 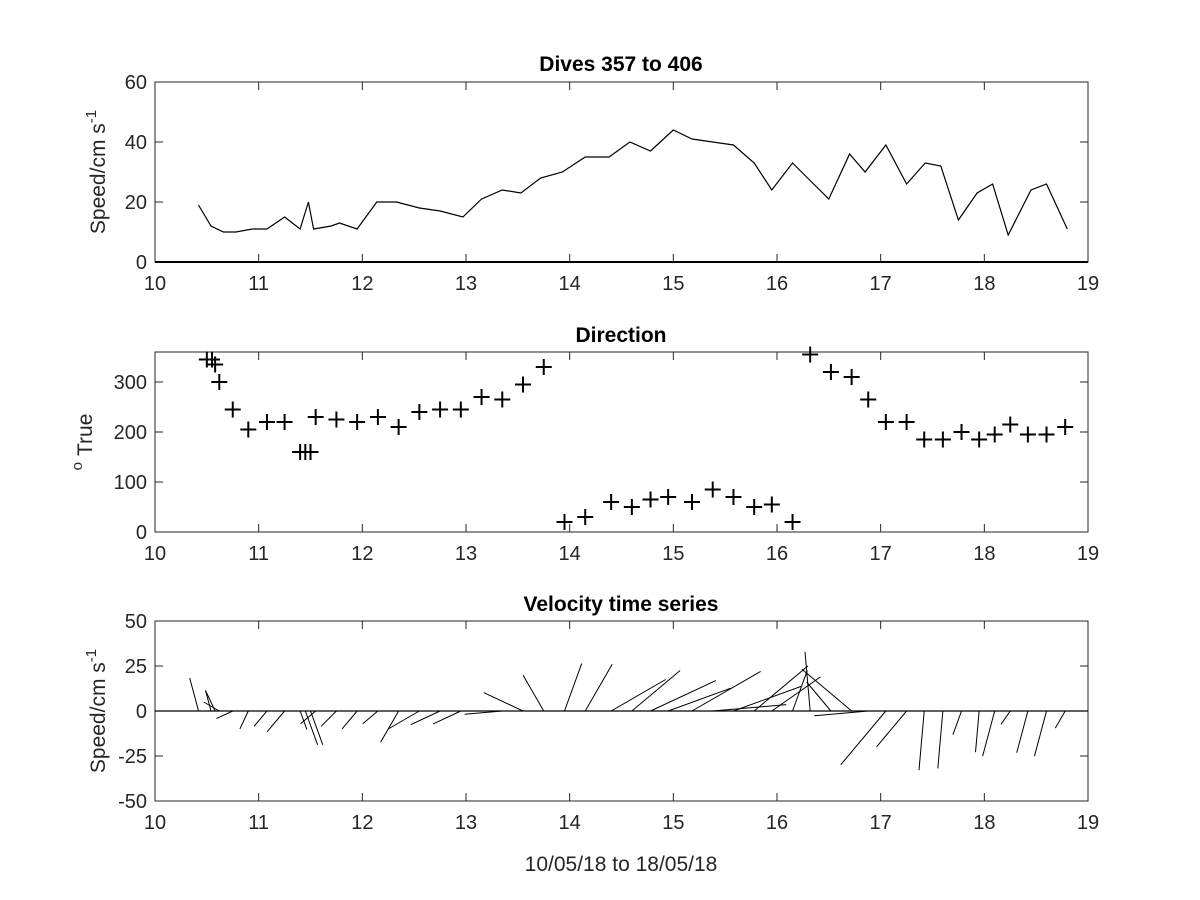 What do you see at coordinates (466, 554) in the screenshot?
I see `direction-x-tick-label: 13` at bounding box center [466, 554].